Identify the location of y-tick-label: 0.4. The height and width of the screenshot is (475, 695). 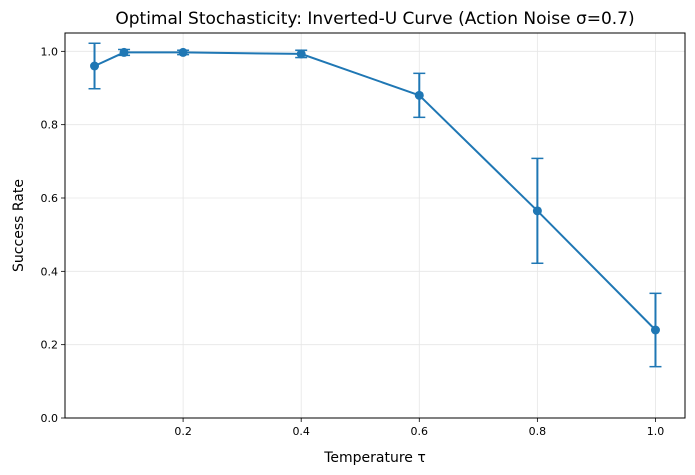
(50, 271).